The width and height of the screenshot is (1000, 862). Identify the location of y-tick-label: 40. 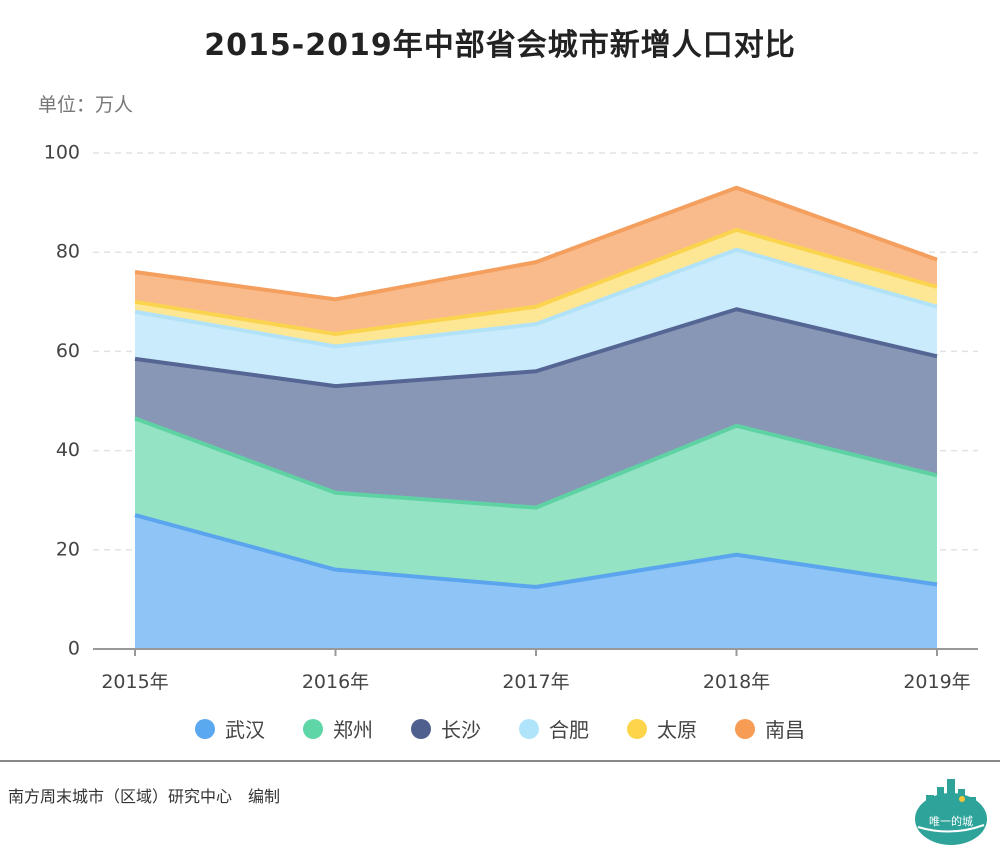
(68, 450).